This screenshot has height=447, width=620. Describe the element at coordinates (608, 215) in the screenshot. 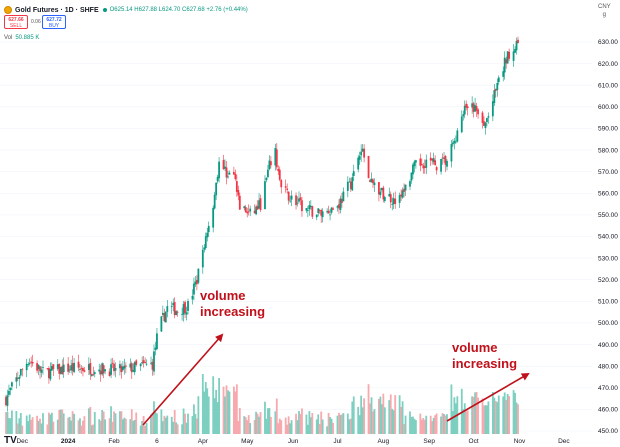

I see `y-tick-label: 550.00` at that location.